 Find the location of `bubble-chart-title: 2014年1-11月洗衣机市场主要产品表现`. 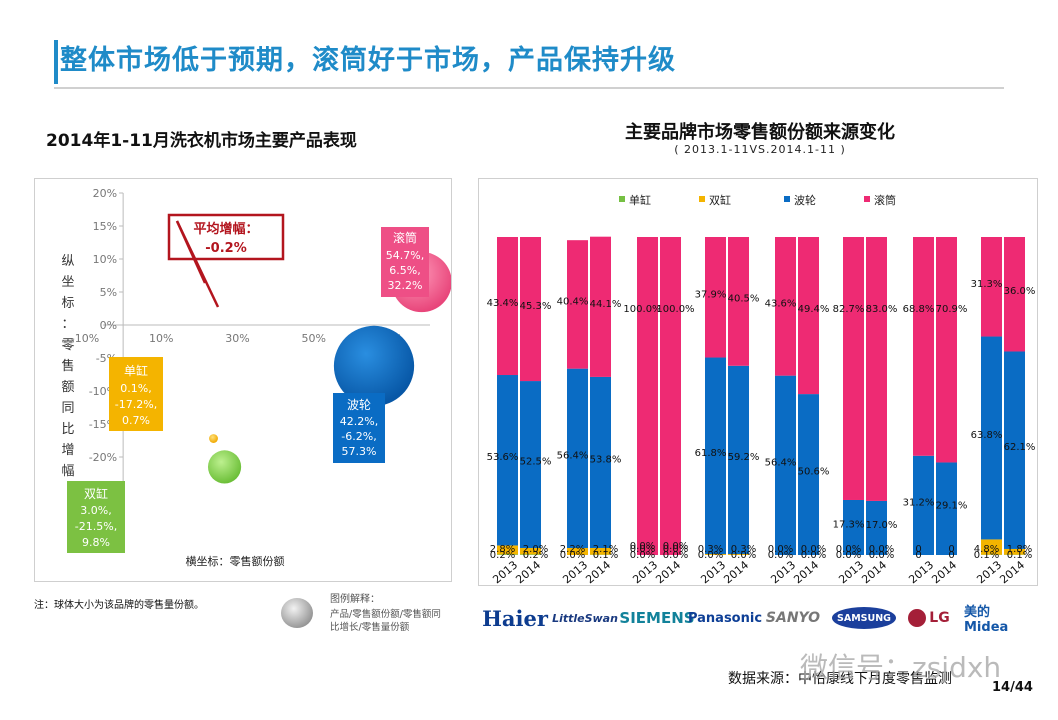

bubble-chart-title: 2014年1-11月洗衣机市场主要产品表现 is located at coordinates (201, 141).